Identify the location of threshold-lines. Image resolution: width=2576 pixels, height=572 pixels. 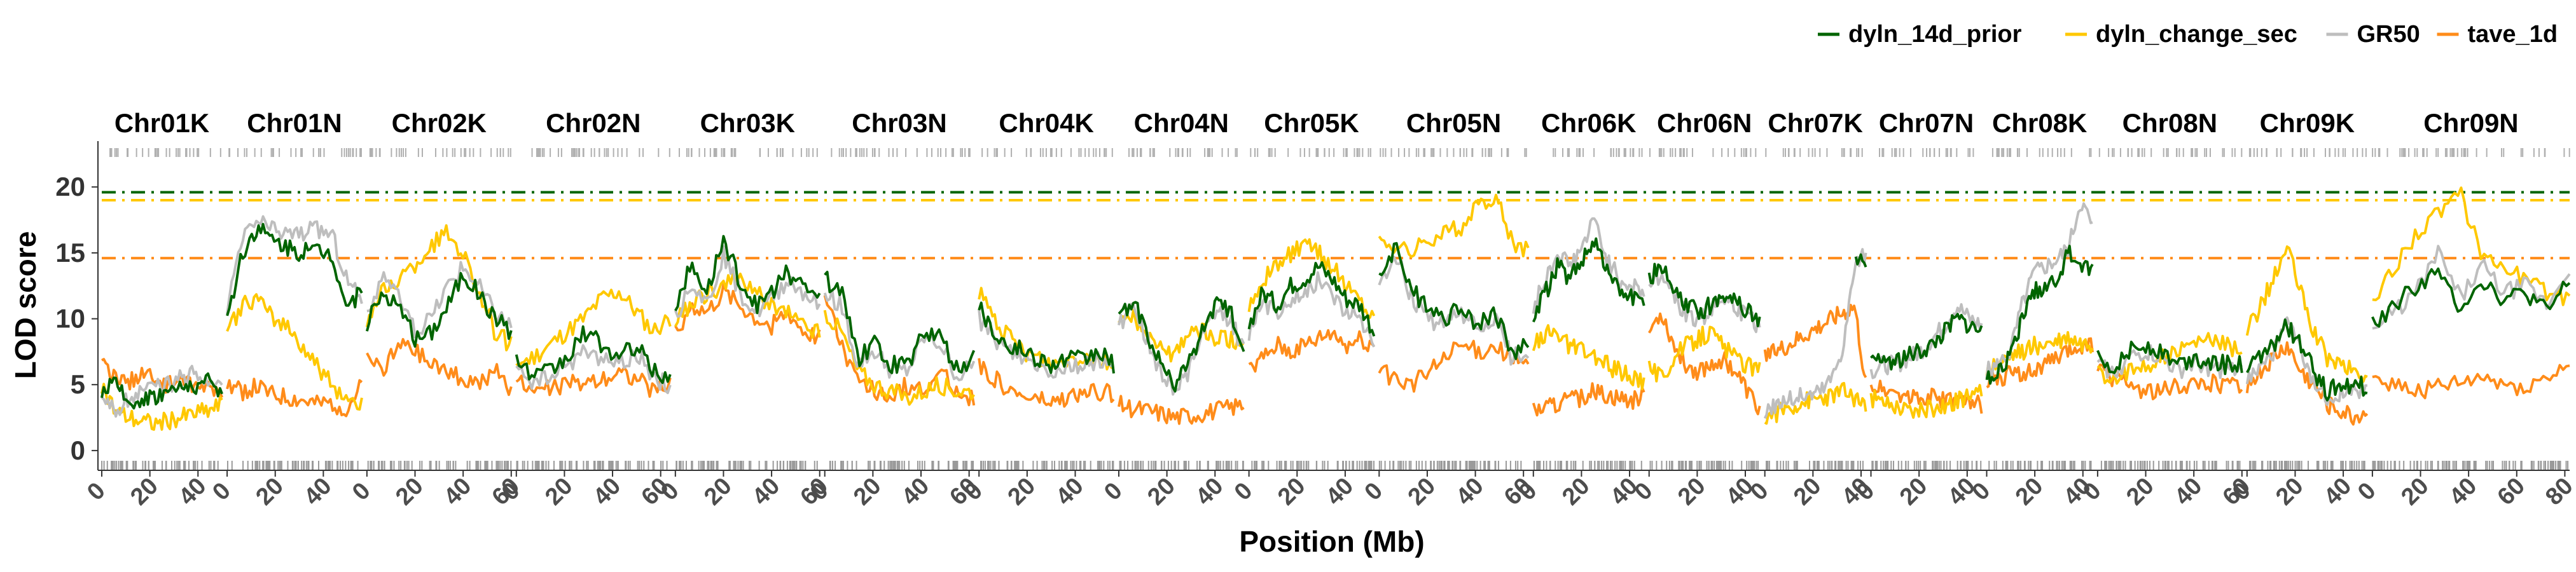
(1336, 225).